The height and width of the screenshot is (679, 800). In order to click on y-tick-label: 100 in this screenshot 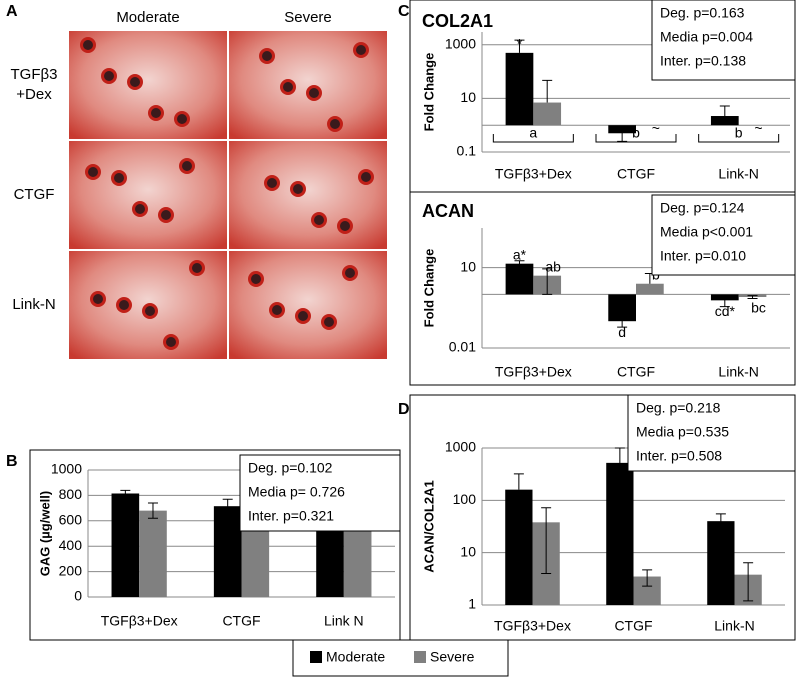, I will do `click(465, 499)`.